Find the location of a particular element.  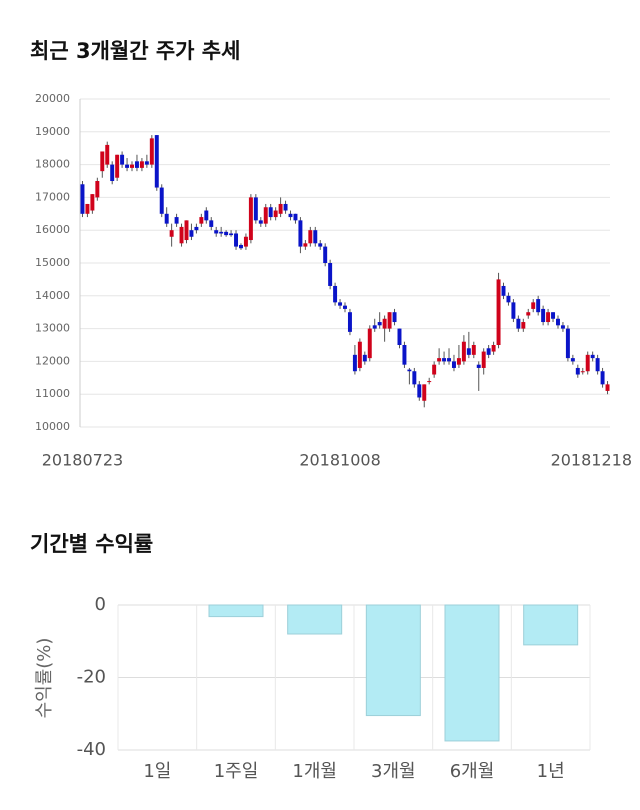

y-tick-label: 14000 is located at coordinates (52, 295).